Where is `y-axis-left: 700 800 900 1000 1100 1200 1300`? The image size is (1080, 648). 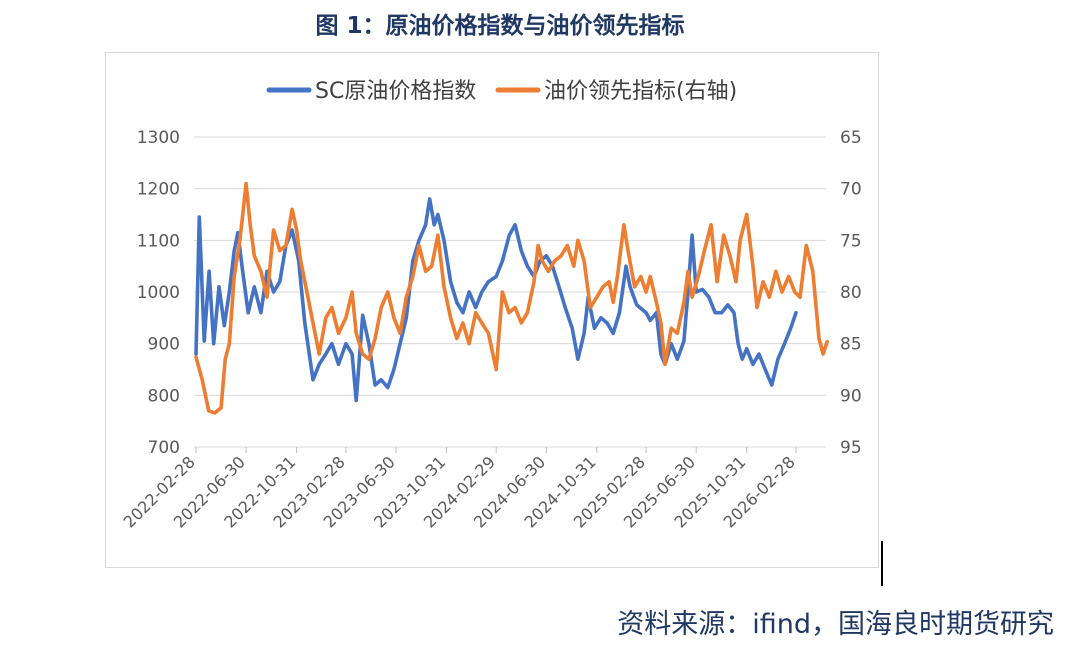
y-axis-left: 700 800 900 1000 1100 1200 1300 is located at coordinates (158, 293).